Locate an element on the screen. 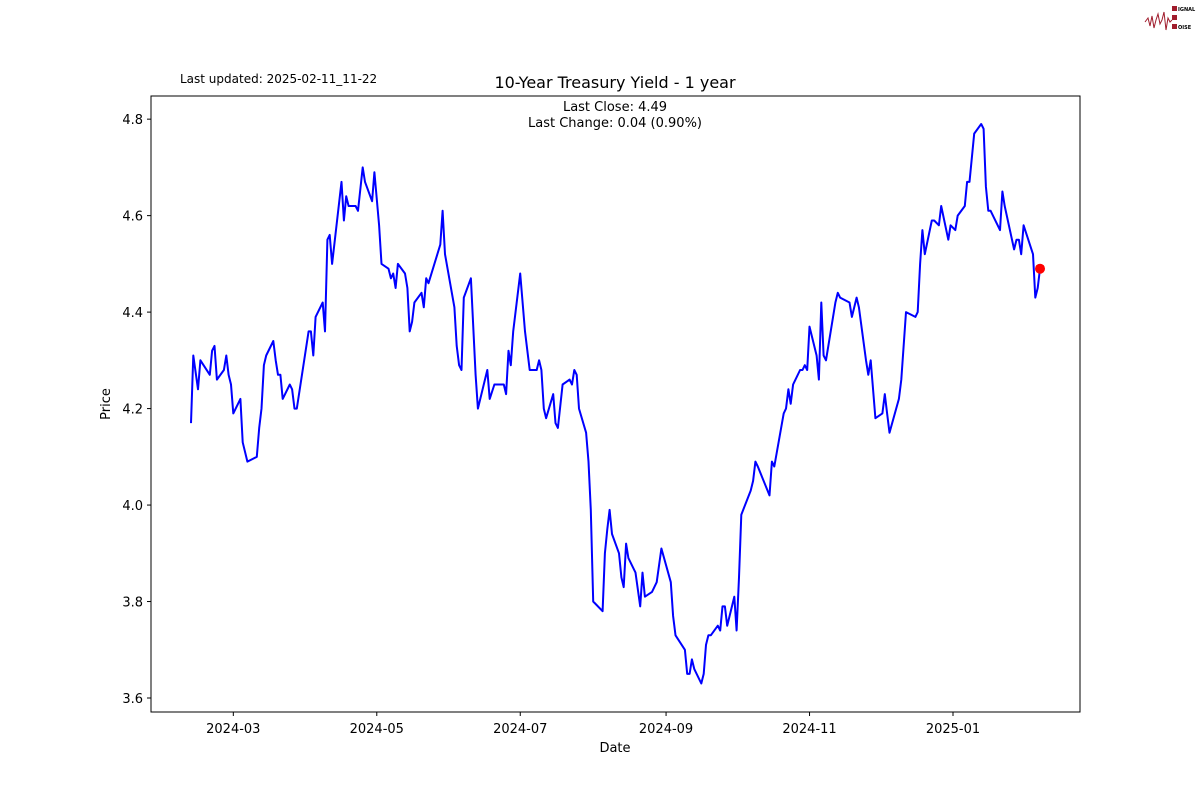 This screenshot has height=800, width=1200. y-tick-label: 4.6 is located at coordinates (132, 217).